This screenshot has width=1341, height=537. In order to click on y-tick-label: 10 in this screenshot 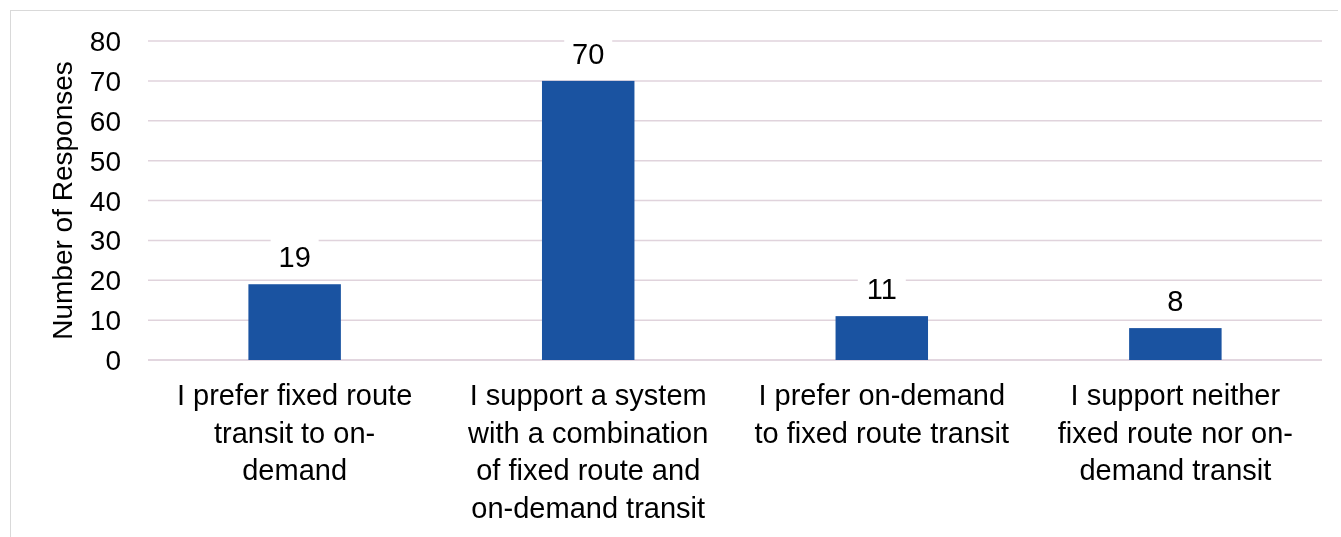, I will do `click(105, 321)`.